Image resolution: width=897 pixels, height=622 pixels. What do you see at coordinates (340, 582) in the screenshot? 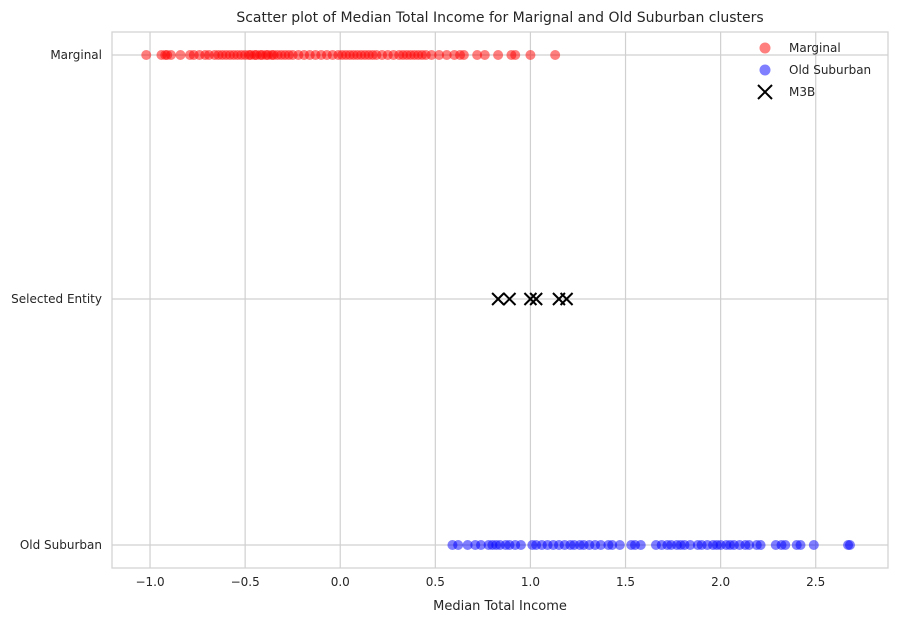
I see `x-tick-label: 0.0` at bounding box center [340, 582].